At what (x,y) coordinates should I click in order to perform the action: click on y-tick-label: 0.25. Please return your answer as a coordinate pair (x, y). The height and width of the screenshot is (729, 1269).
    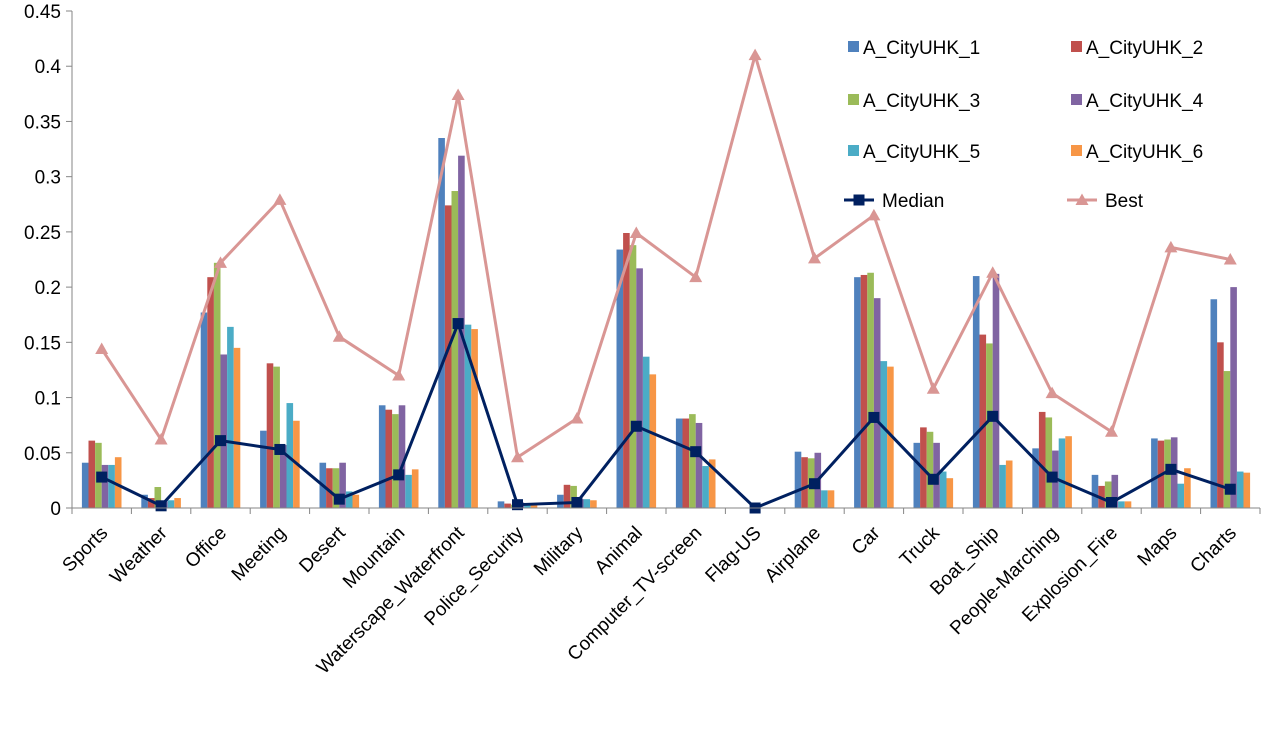
    Looking at the image, I should click on (42, 233).